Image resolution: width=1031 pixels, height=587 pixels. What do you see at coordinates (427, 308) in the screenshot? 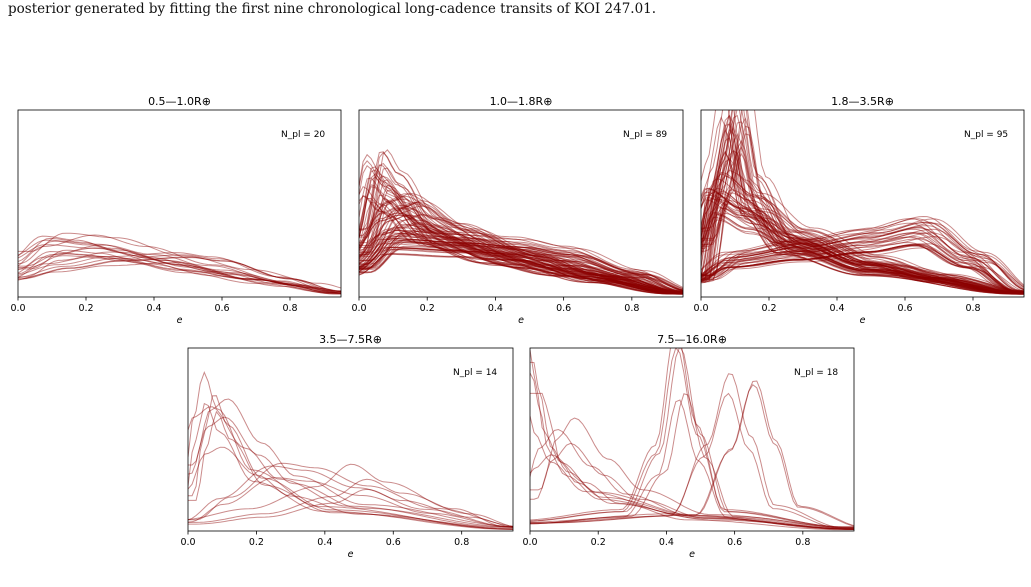
I see `x-tick-label: 0.2` at bounding box center [427, 308].